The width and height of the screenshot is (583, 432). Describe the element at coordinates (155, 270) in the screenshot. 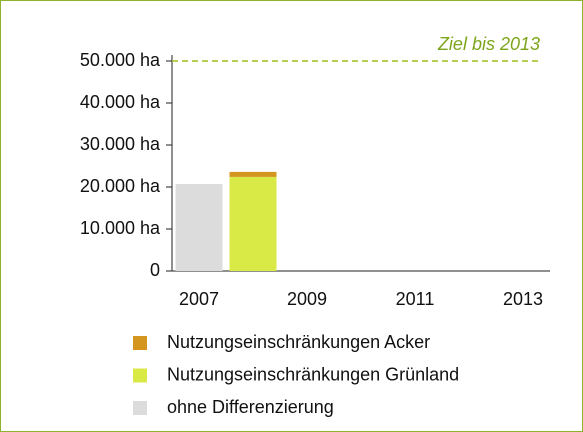

I see `y-tick-label: 0` at that location.